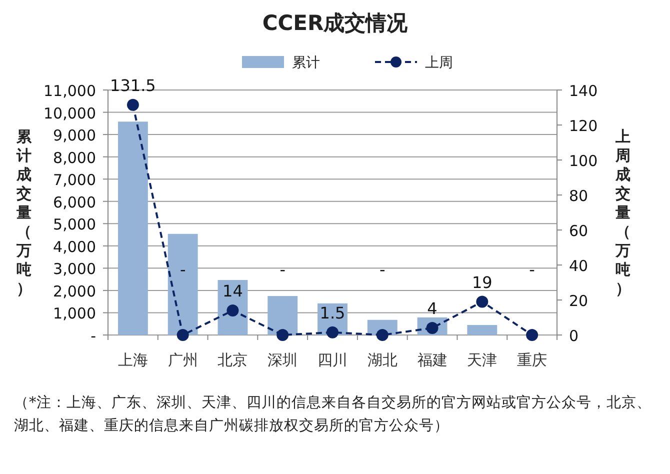 The width and height of the screenshot is (670, 474). Describe the element at coordinates (432, 308) in the screenshot. I see `data-label: 4` at that location.